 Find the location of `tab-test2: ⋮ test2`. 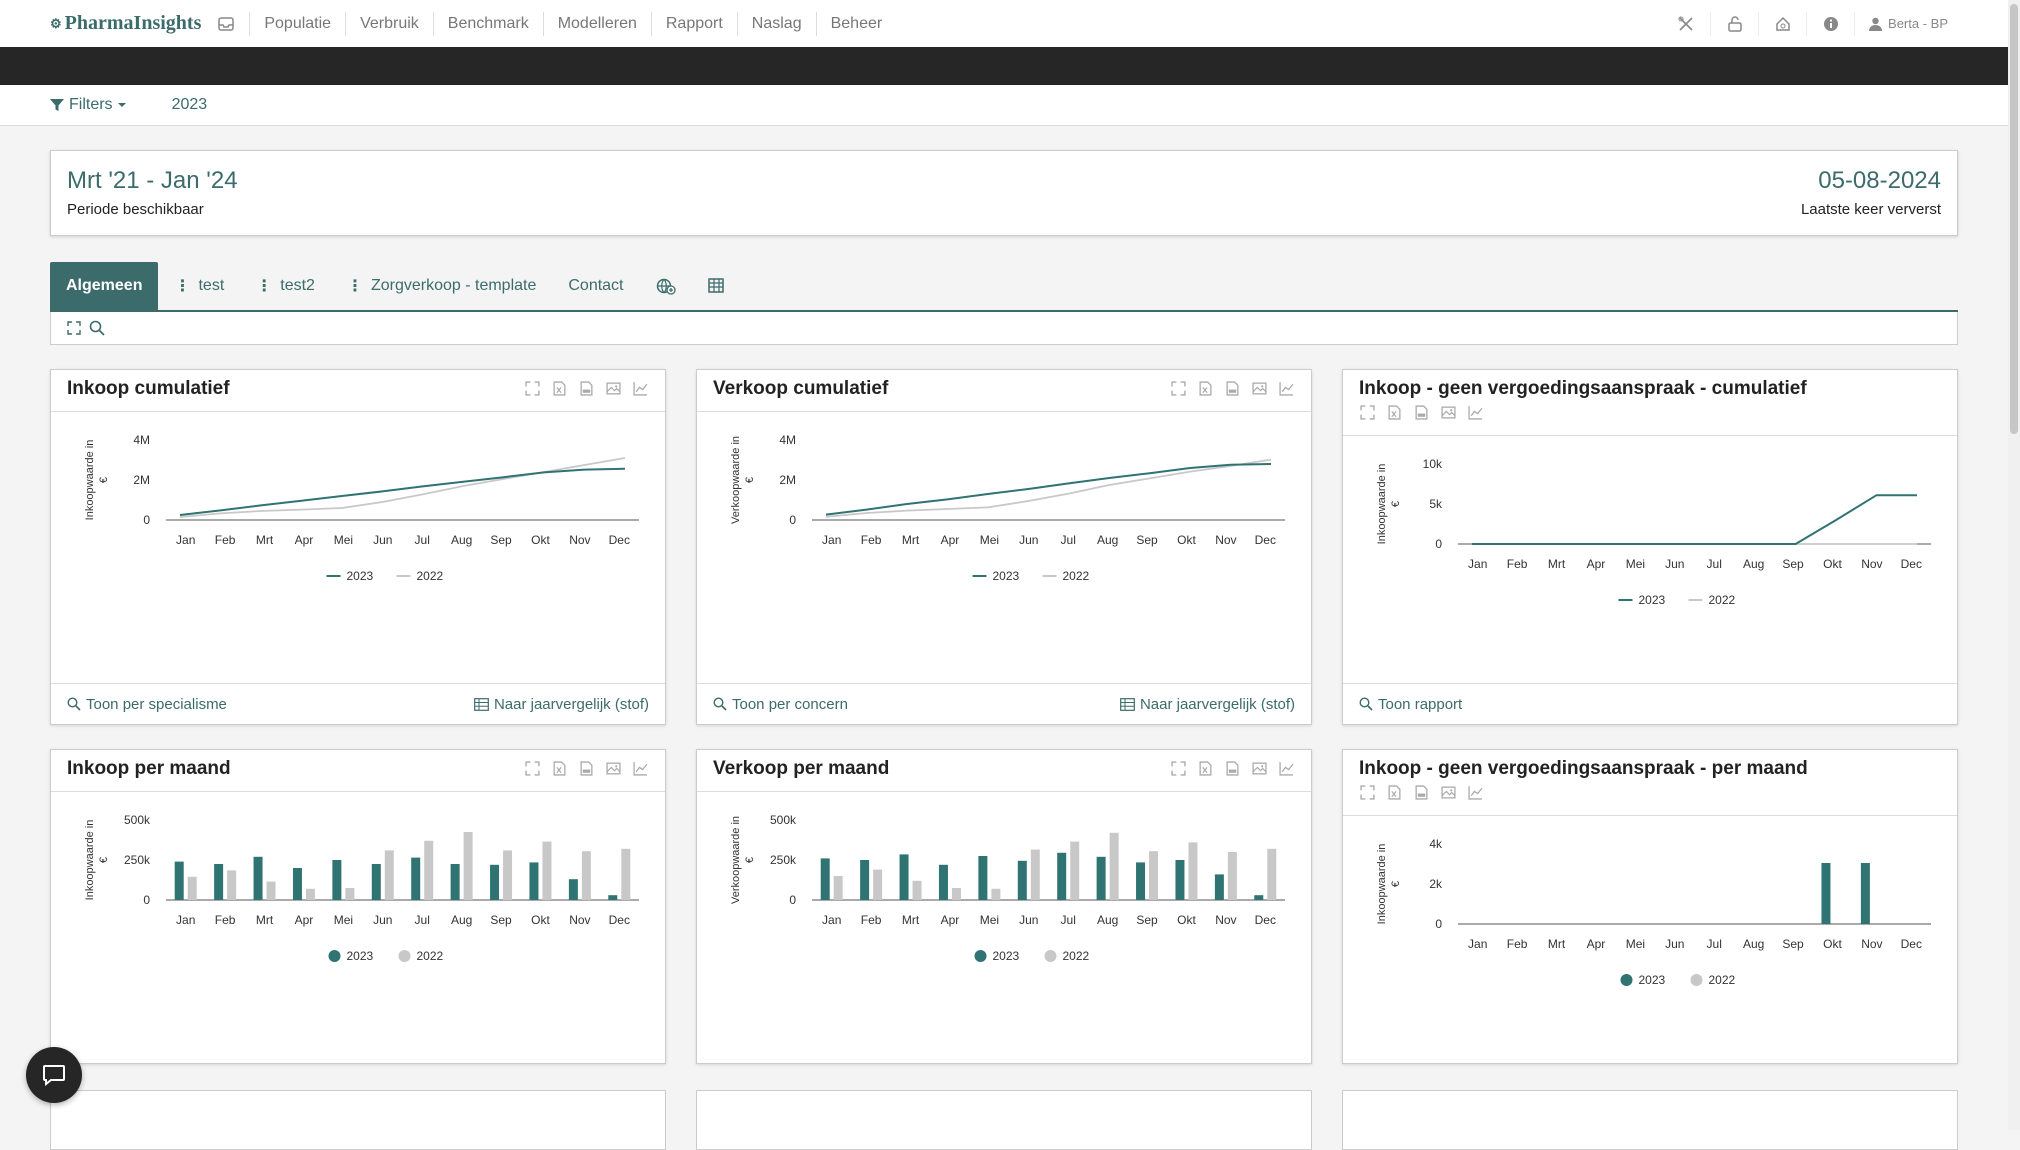

tab-test2: ⋮ test2 is located at coordinates (285, 286).